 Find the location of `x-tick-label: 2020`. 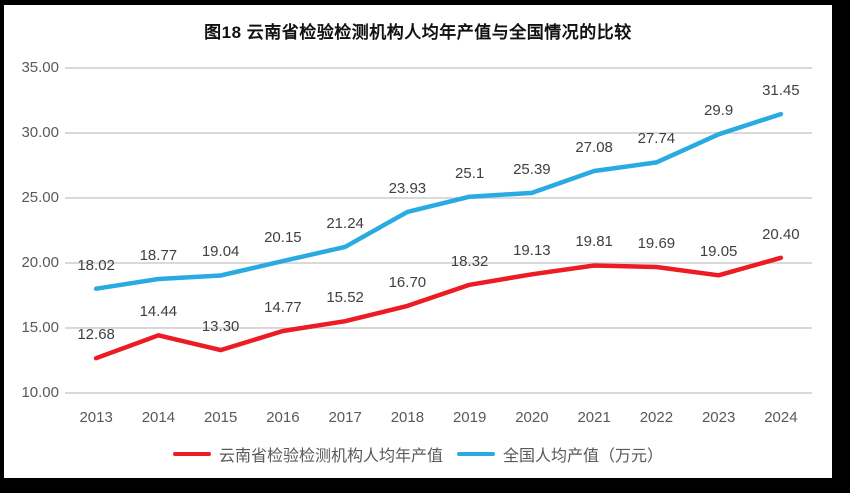

x-tick-label: 2020 is located at coordinates (532, 417).